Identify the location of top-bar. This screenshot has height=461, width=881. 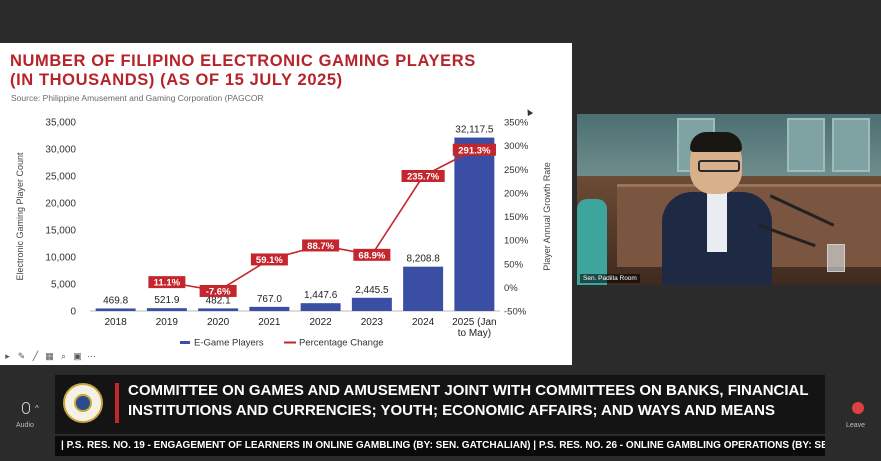
(440, 7).